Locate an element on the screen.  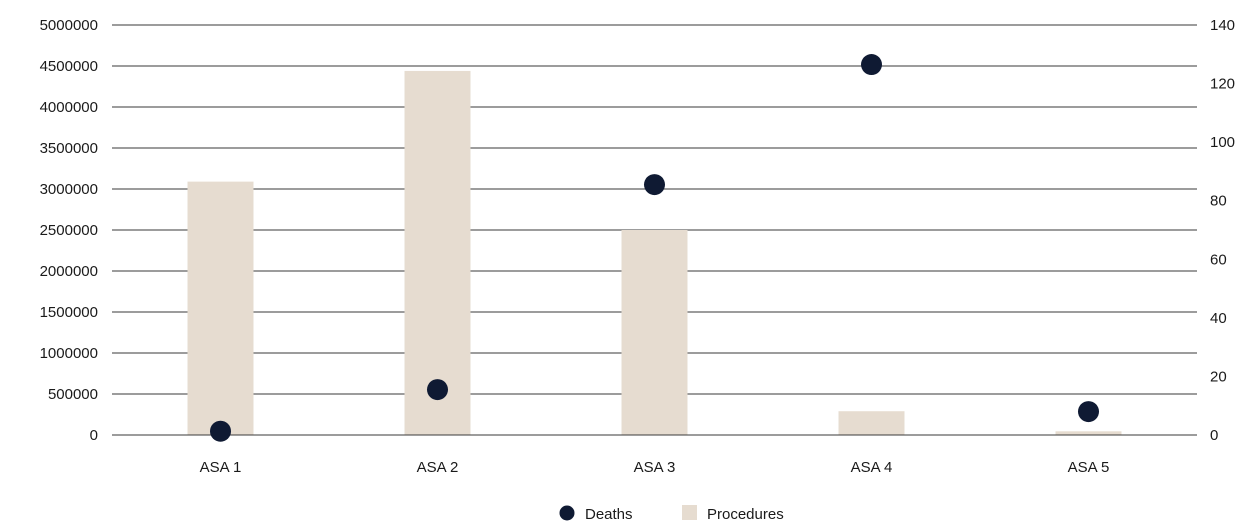
y-right-tick-label: 60 is located at coordinates (1218, 259).